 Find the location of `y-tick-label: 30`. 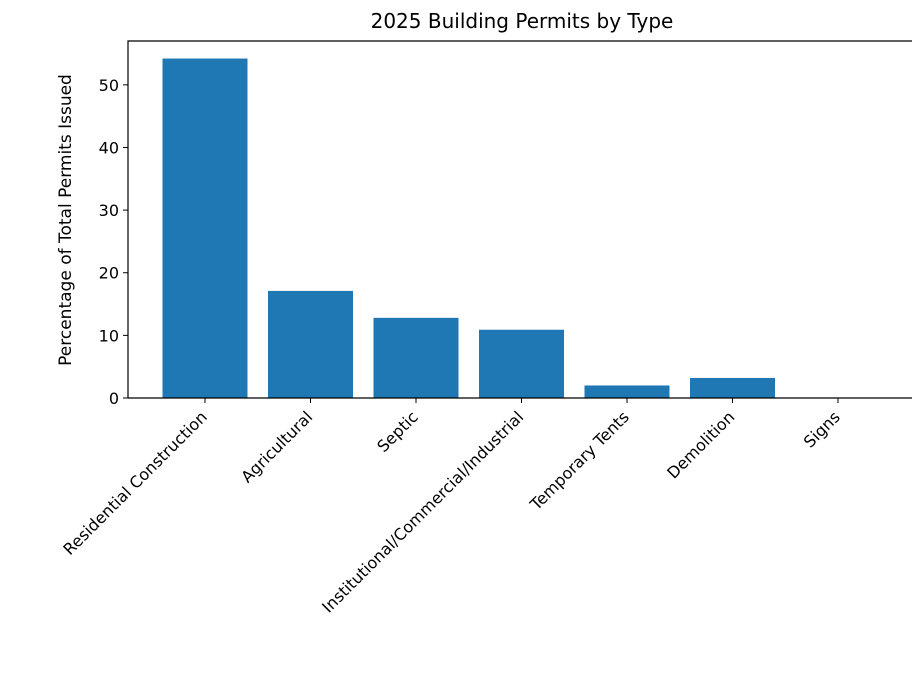

y-tick-label: 30 is located at coordinates (109, 210).